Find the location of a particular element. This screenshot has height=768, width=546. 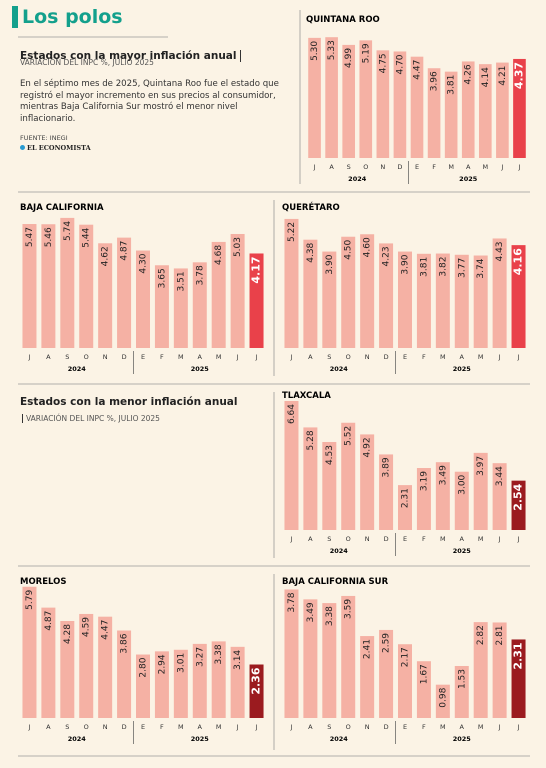

page-title: Los polos is located at coordinates (67, 17).